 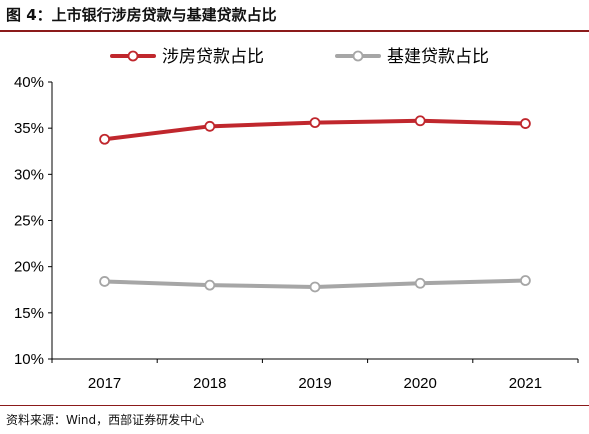 What do you see at coordinates (213, 57) in the screenshot?
I see `legend-label: 涉房贷款占比` at bounding box center [213, 57].